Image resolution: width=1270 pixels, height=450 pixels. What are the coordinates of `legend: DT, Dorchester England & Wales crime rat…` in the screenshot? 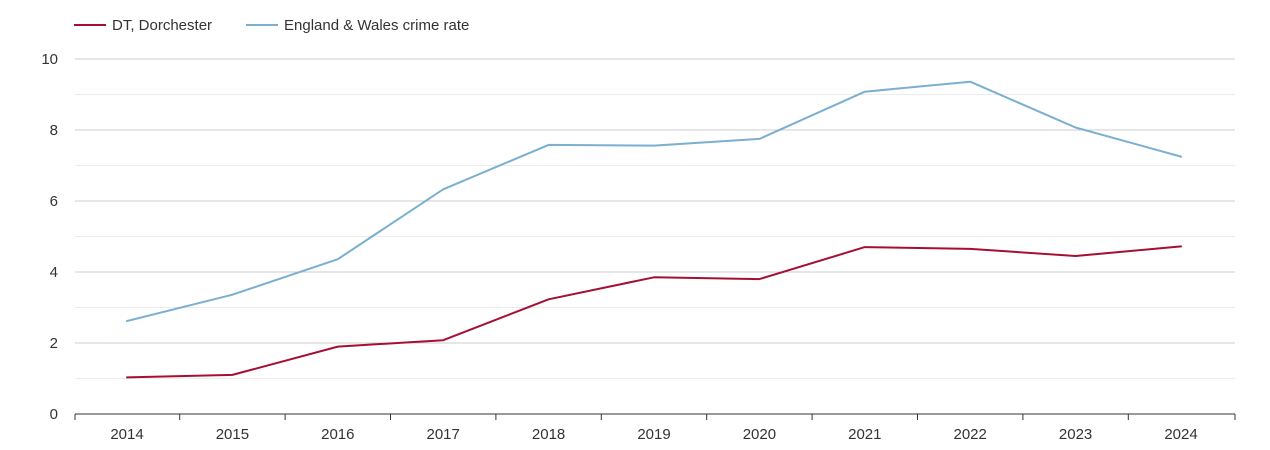 It's located at (271, 25).